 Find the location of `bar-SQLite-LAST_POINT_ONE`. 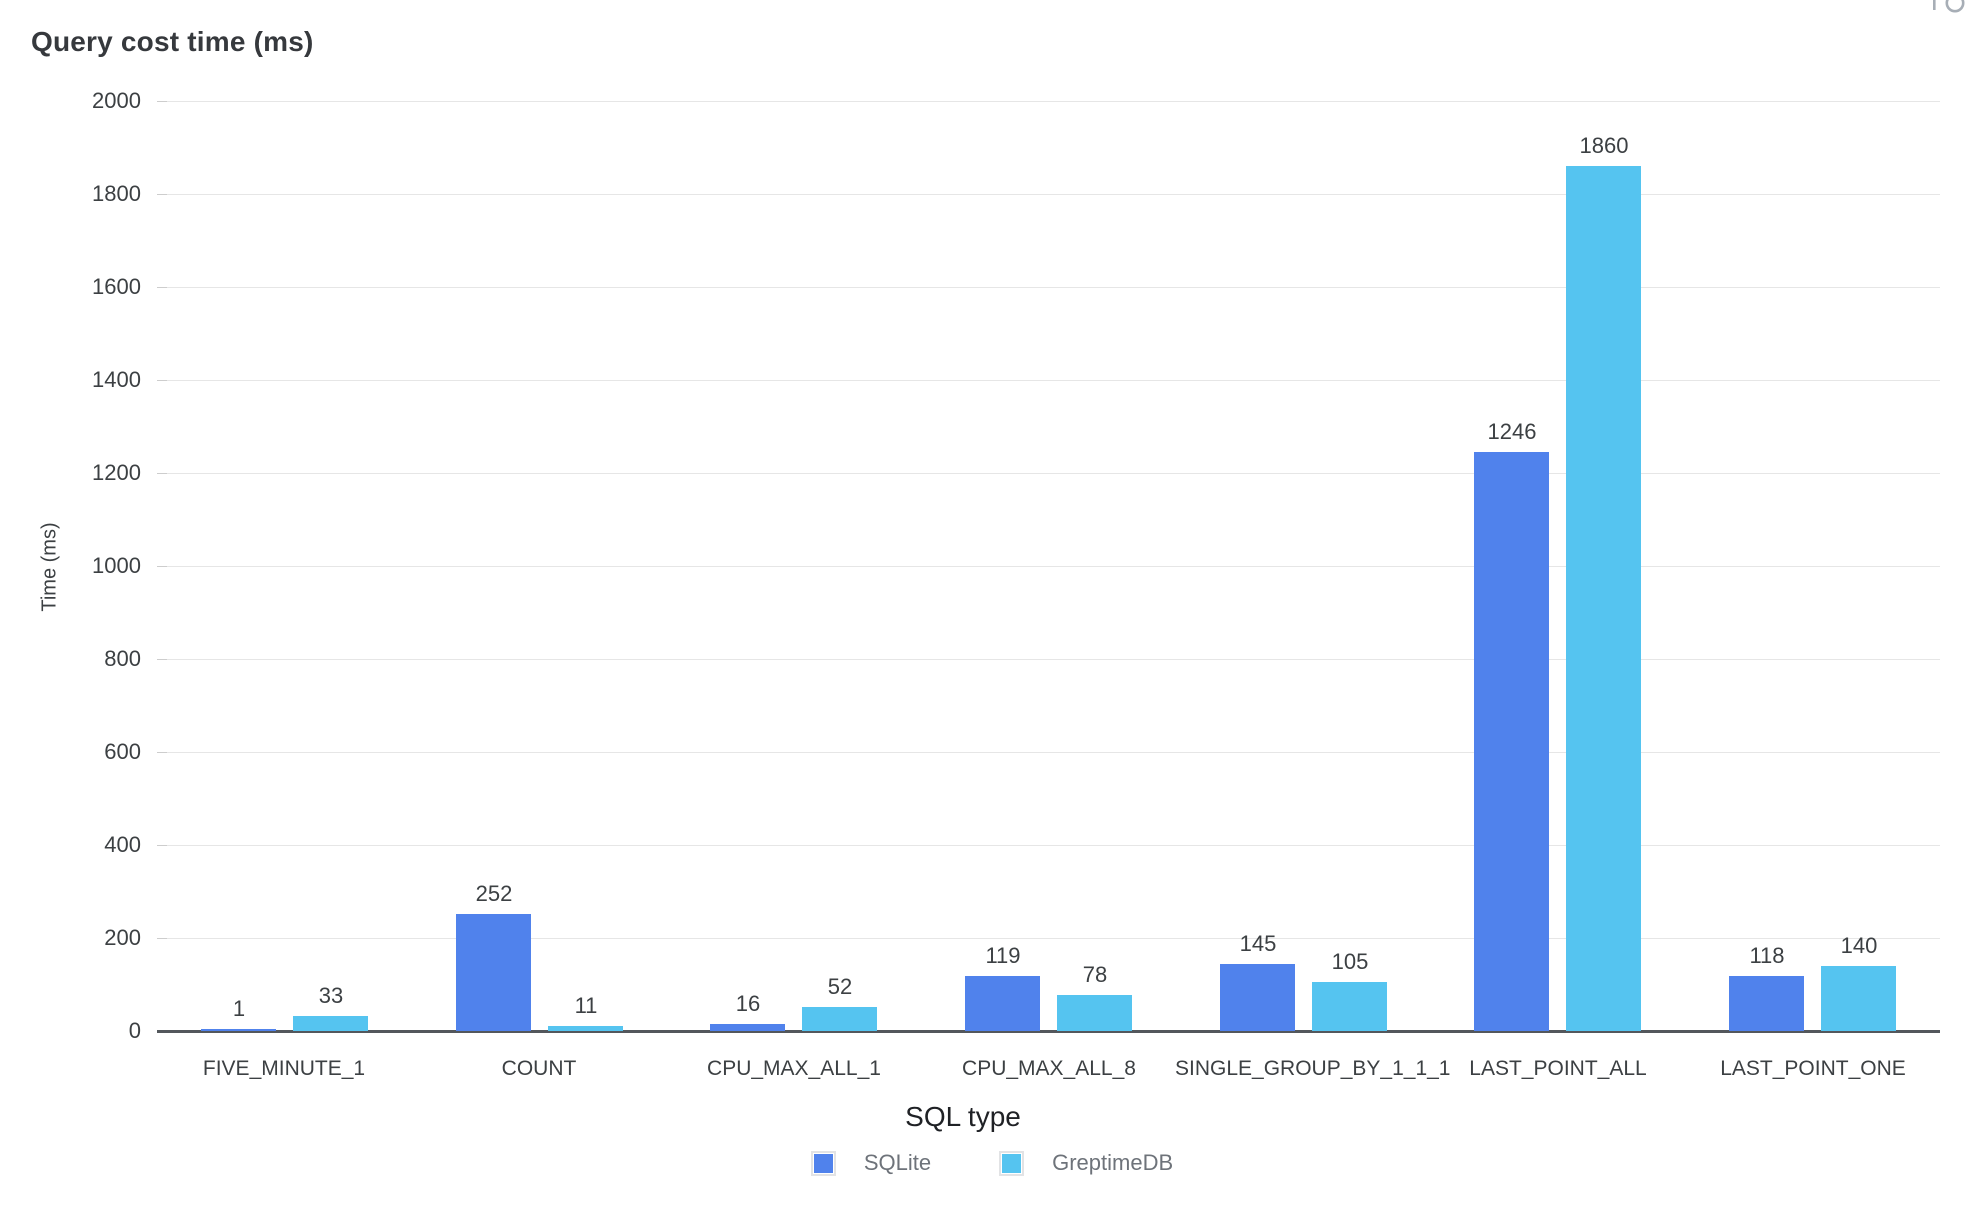

bar-SQLite-LAST_POINT_ONE is located at coordinates (1766, 1003).